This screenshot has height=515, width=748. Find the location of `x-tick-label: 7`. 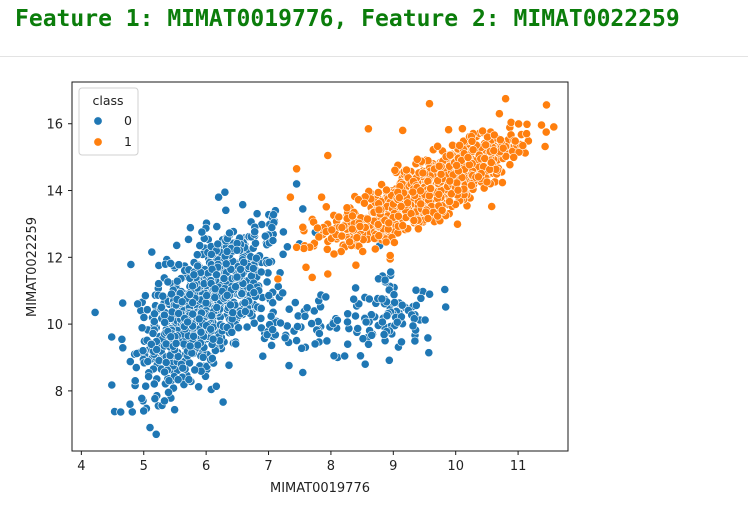

x-tick-label: 7 is located at coordinates (268, 466).